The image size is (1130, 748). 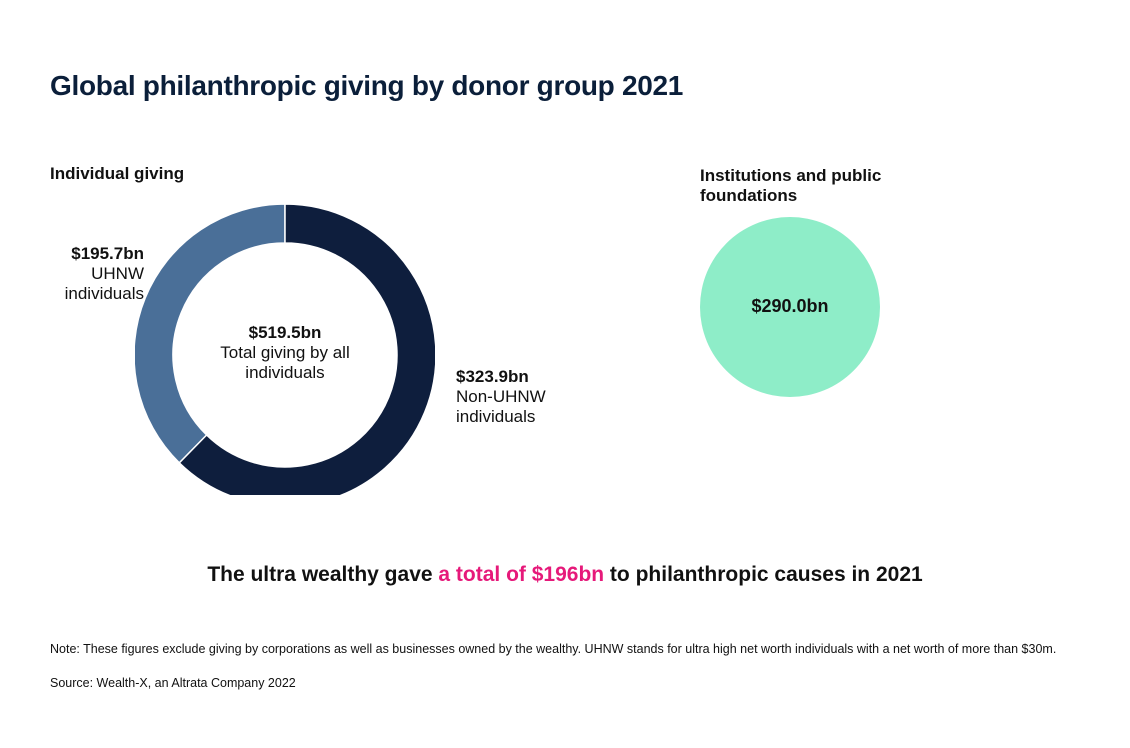 What do you see at coordinates (323, 574) in the screenshot?
I see `headline-prefix: The ultra wealthy gave` at bounding box center [323, 574].